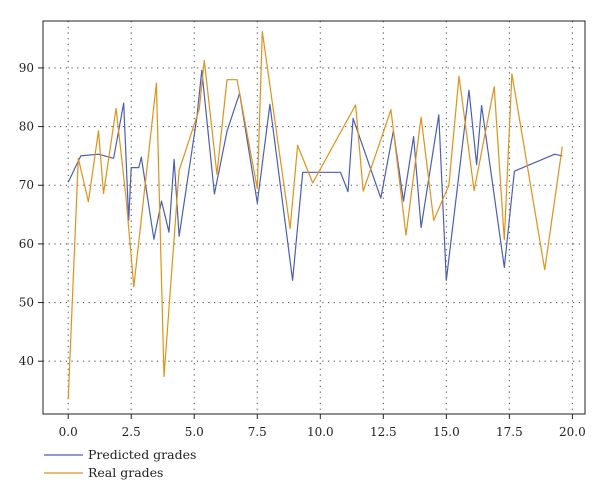 Image resolution: width=600 pixels, height=501 pixels. What do you see at coordinates (142, 454) in the screenshot?
I see `legend-label: Predicted grades` at bounding box center [142, 454].